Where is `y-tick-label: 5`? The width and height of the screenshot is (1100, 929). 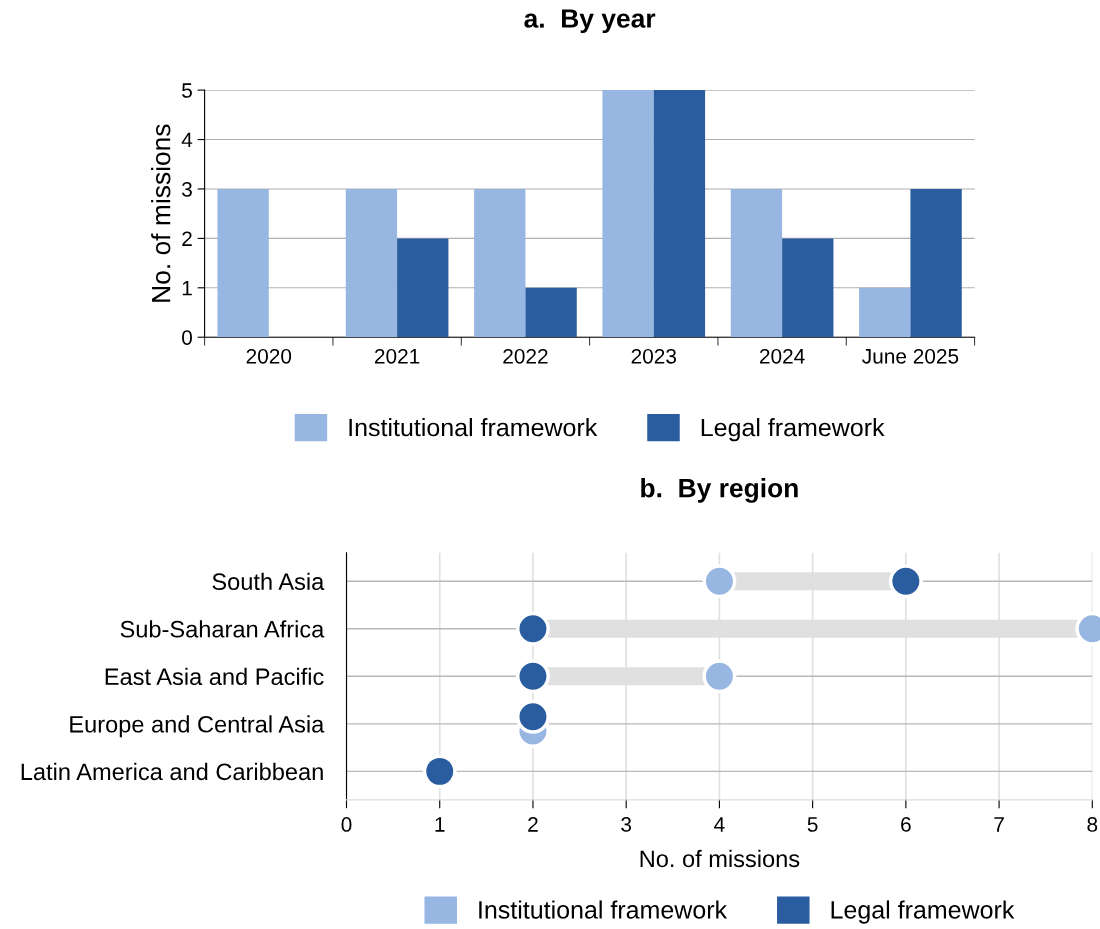
y-tick-label: 5 is located at coordinates (187, 90).